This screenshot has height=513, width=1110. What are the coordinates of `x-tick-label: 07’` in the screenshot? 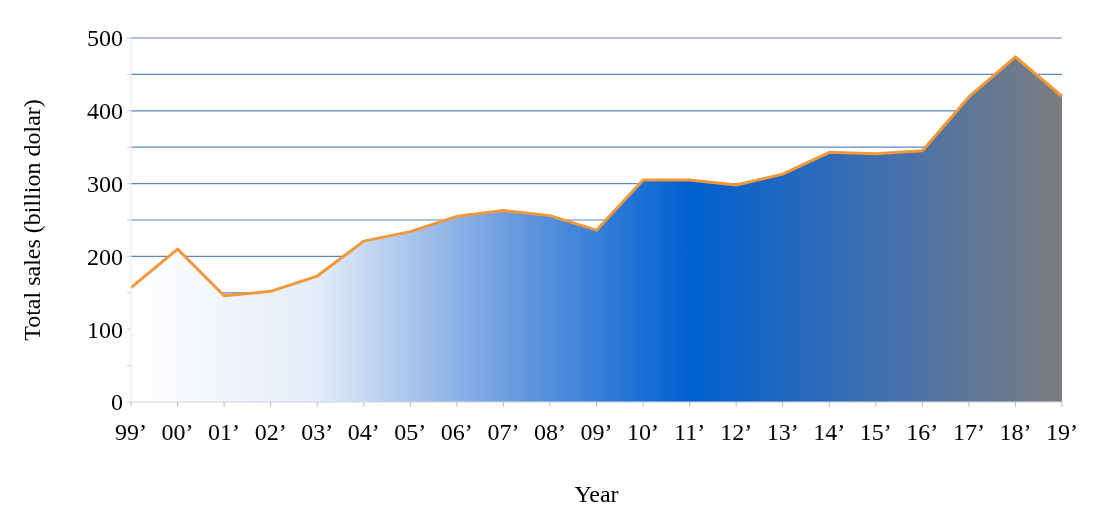 It's located at (503, 432).